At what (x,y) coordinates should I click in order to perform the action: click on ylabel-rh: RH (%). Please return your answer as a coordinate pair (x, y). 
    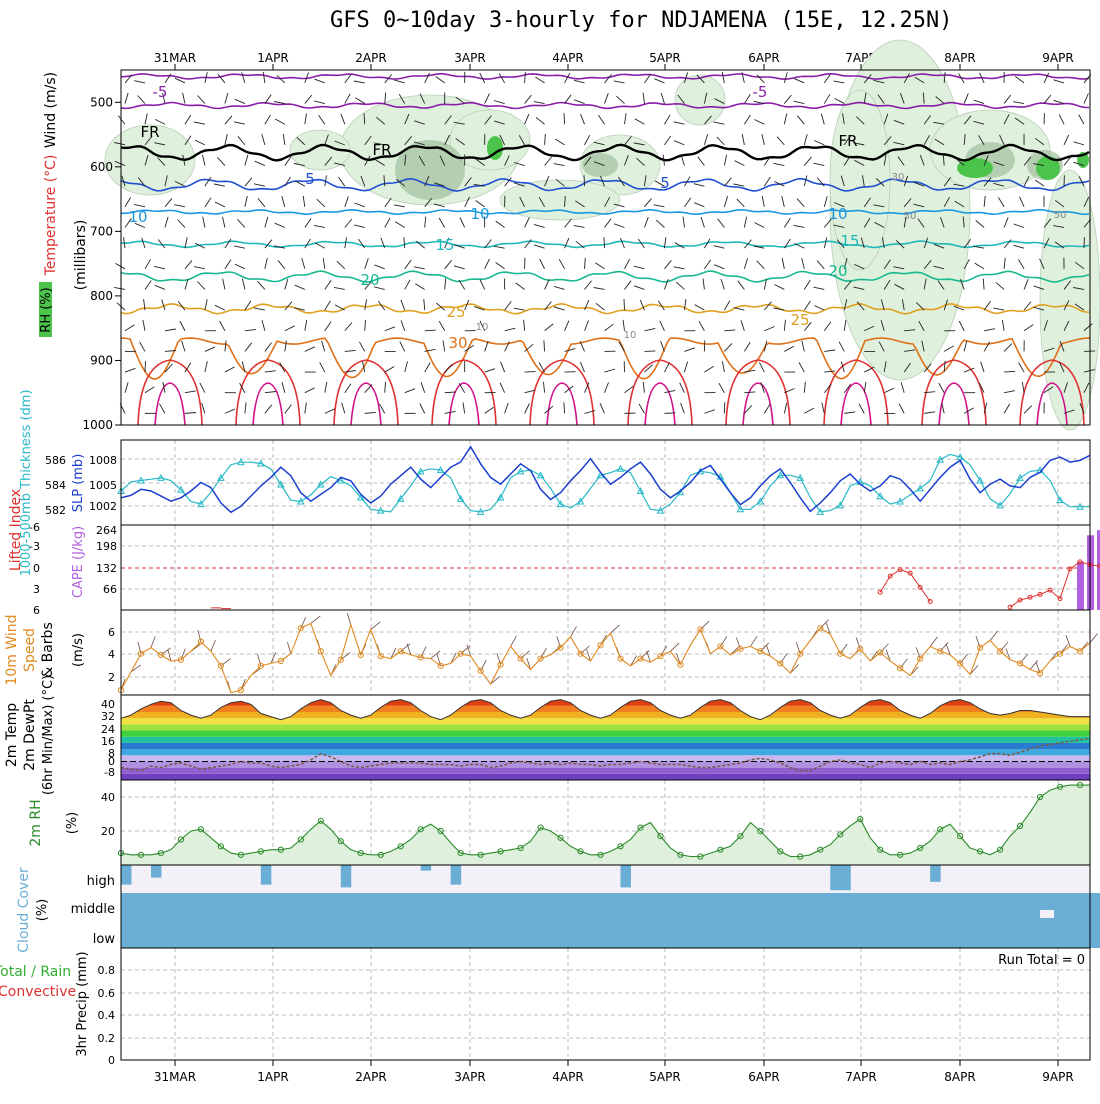
    Looking at the image, I should click on (46, 309).